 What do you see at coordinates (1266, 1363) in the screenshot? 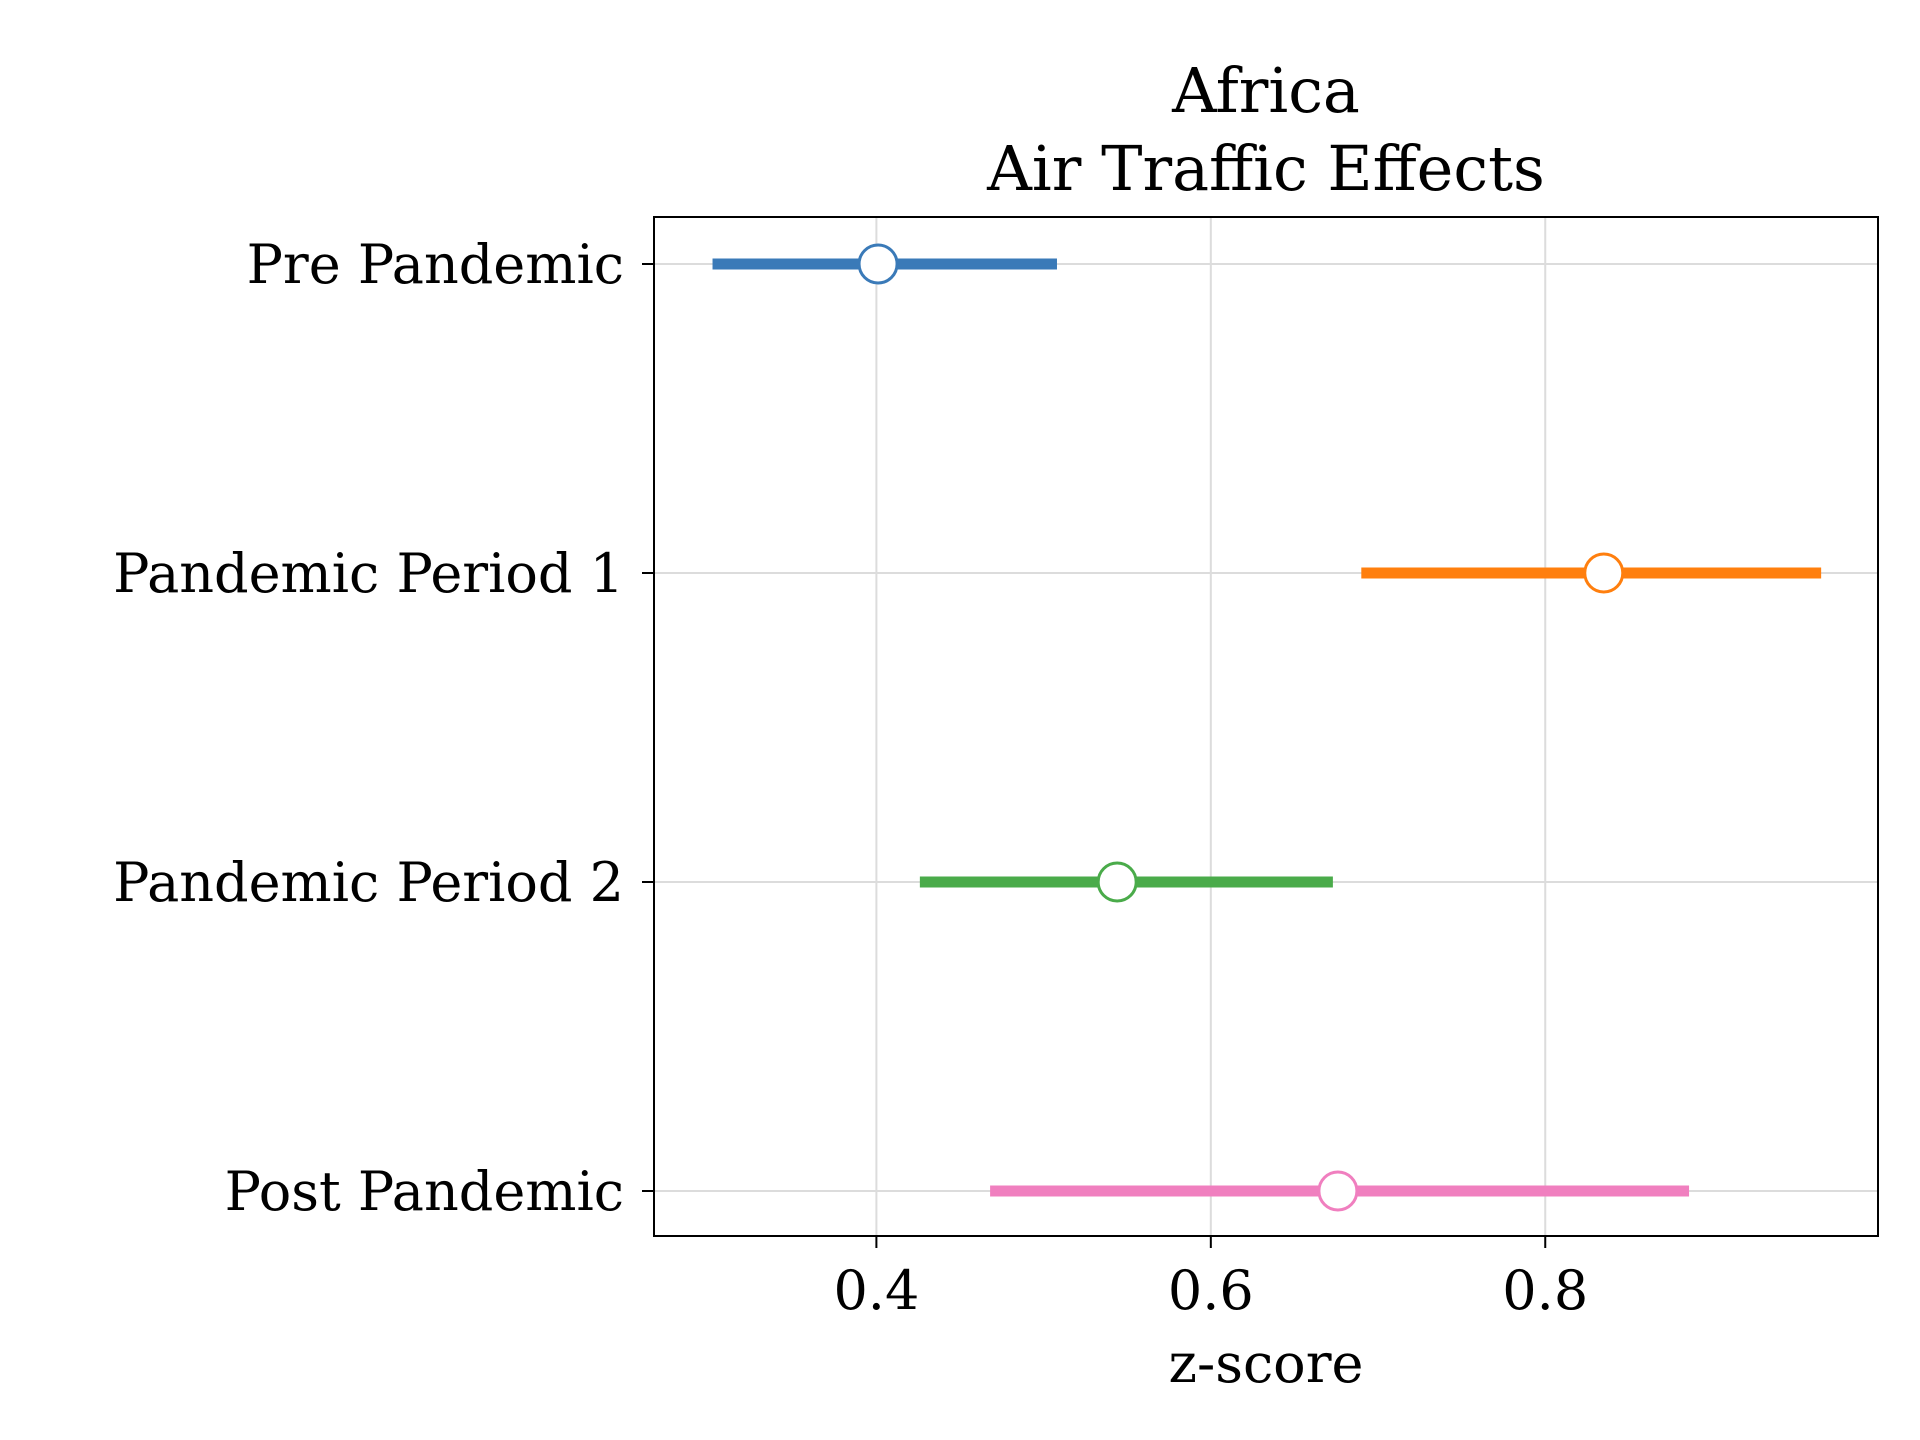
I see `x-axis-label: z-score` at bounding box center [1266, 1363].